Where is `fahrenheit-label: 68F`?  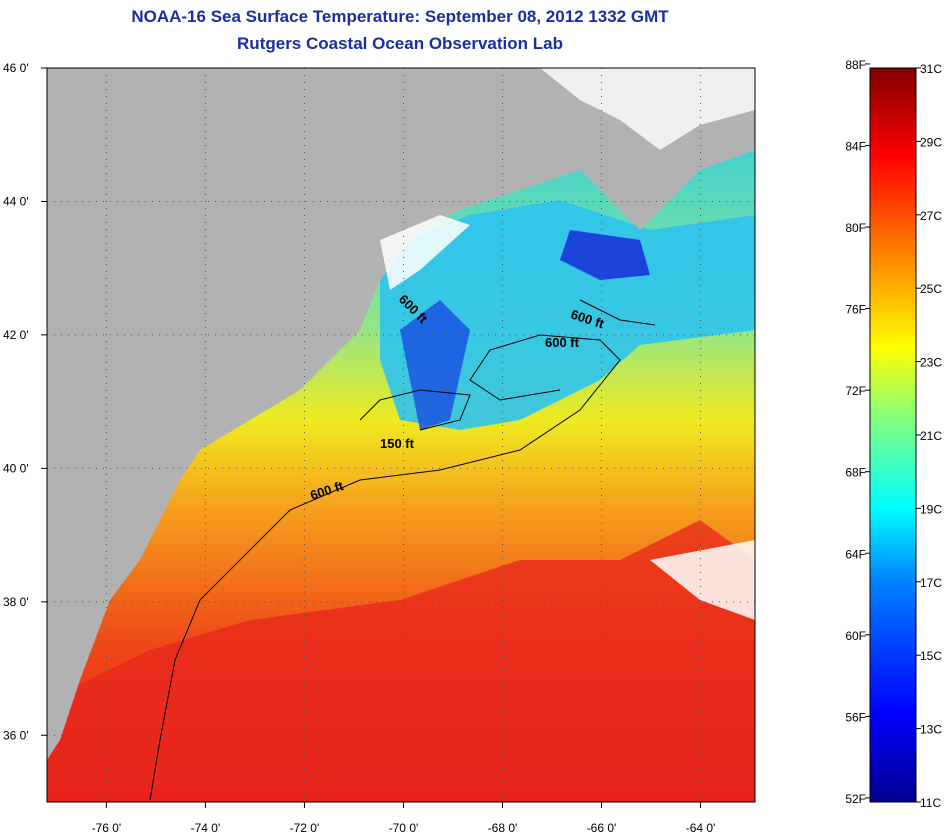
fahrenheit-label: 68F is located at coordinates (855, 473).